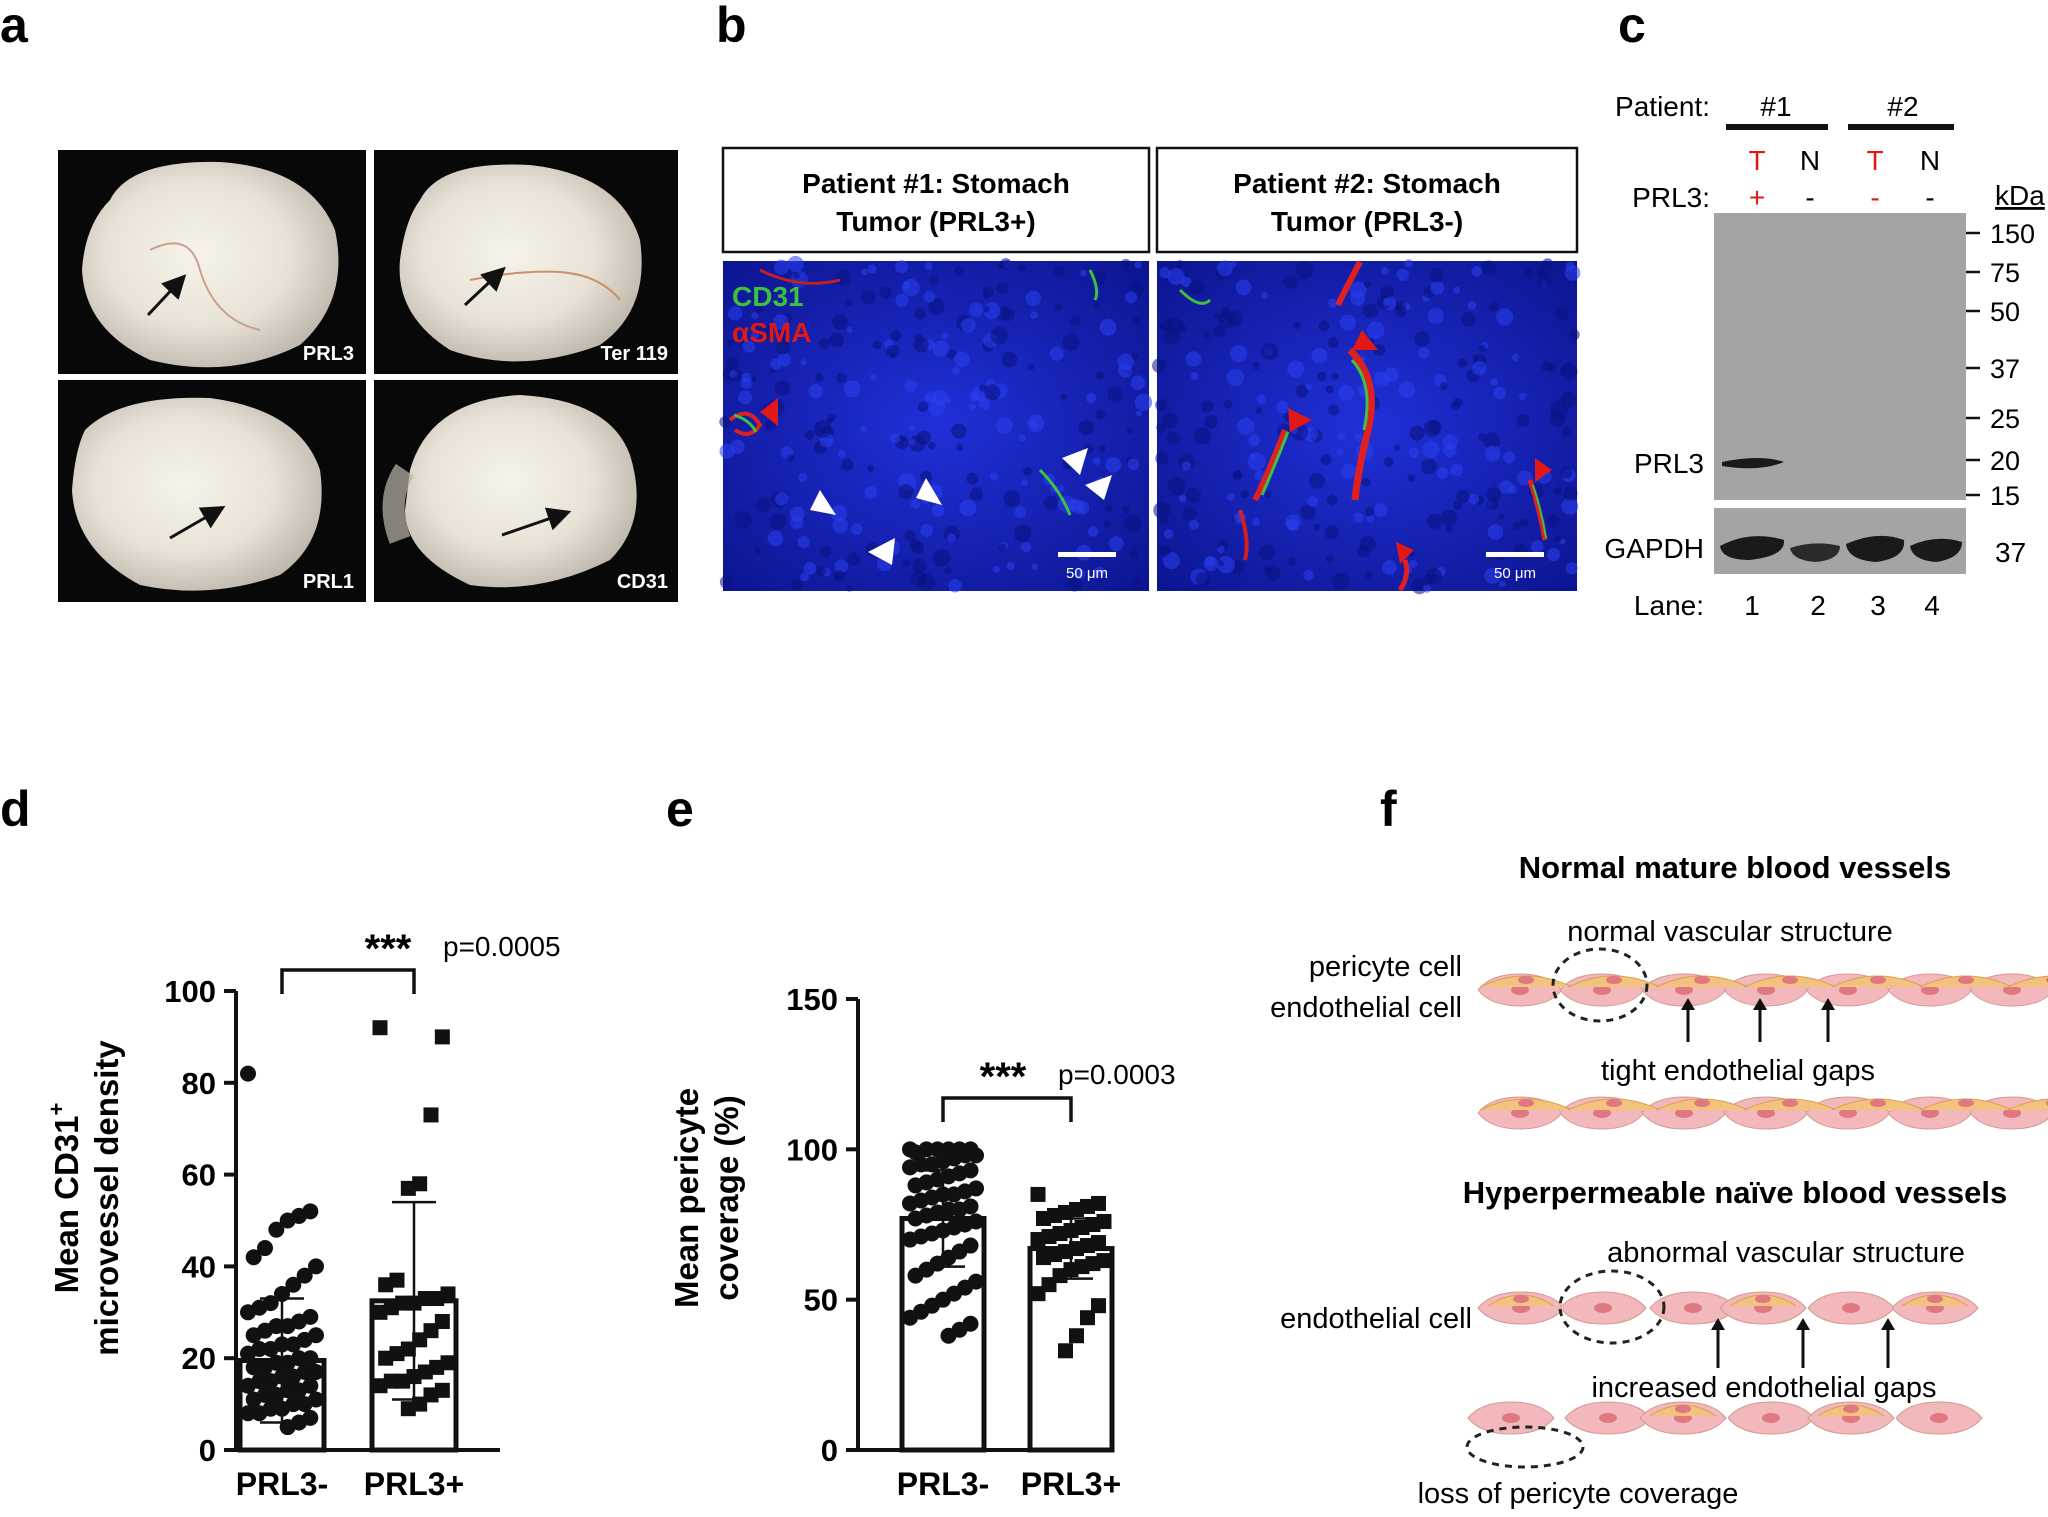 The image size is (2048, 1517). Describe the element at coordinates (1932, 605) in the screenshot. I see `lane-number: 4` at that location.